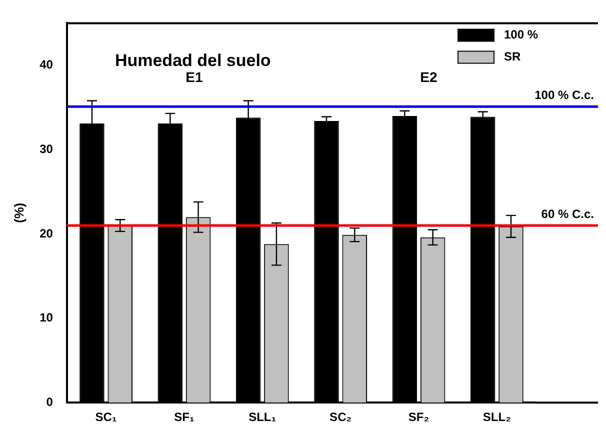  Describe the element at coordinates (47, 233) in the screenshot. I see `y-tick-label: 20` at that location.